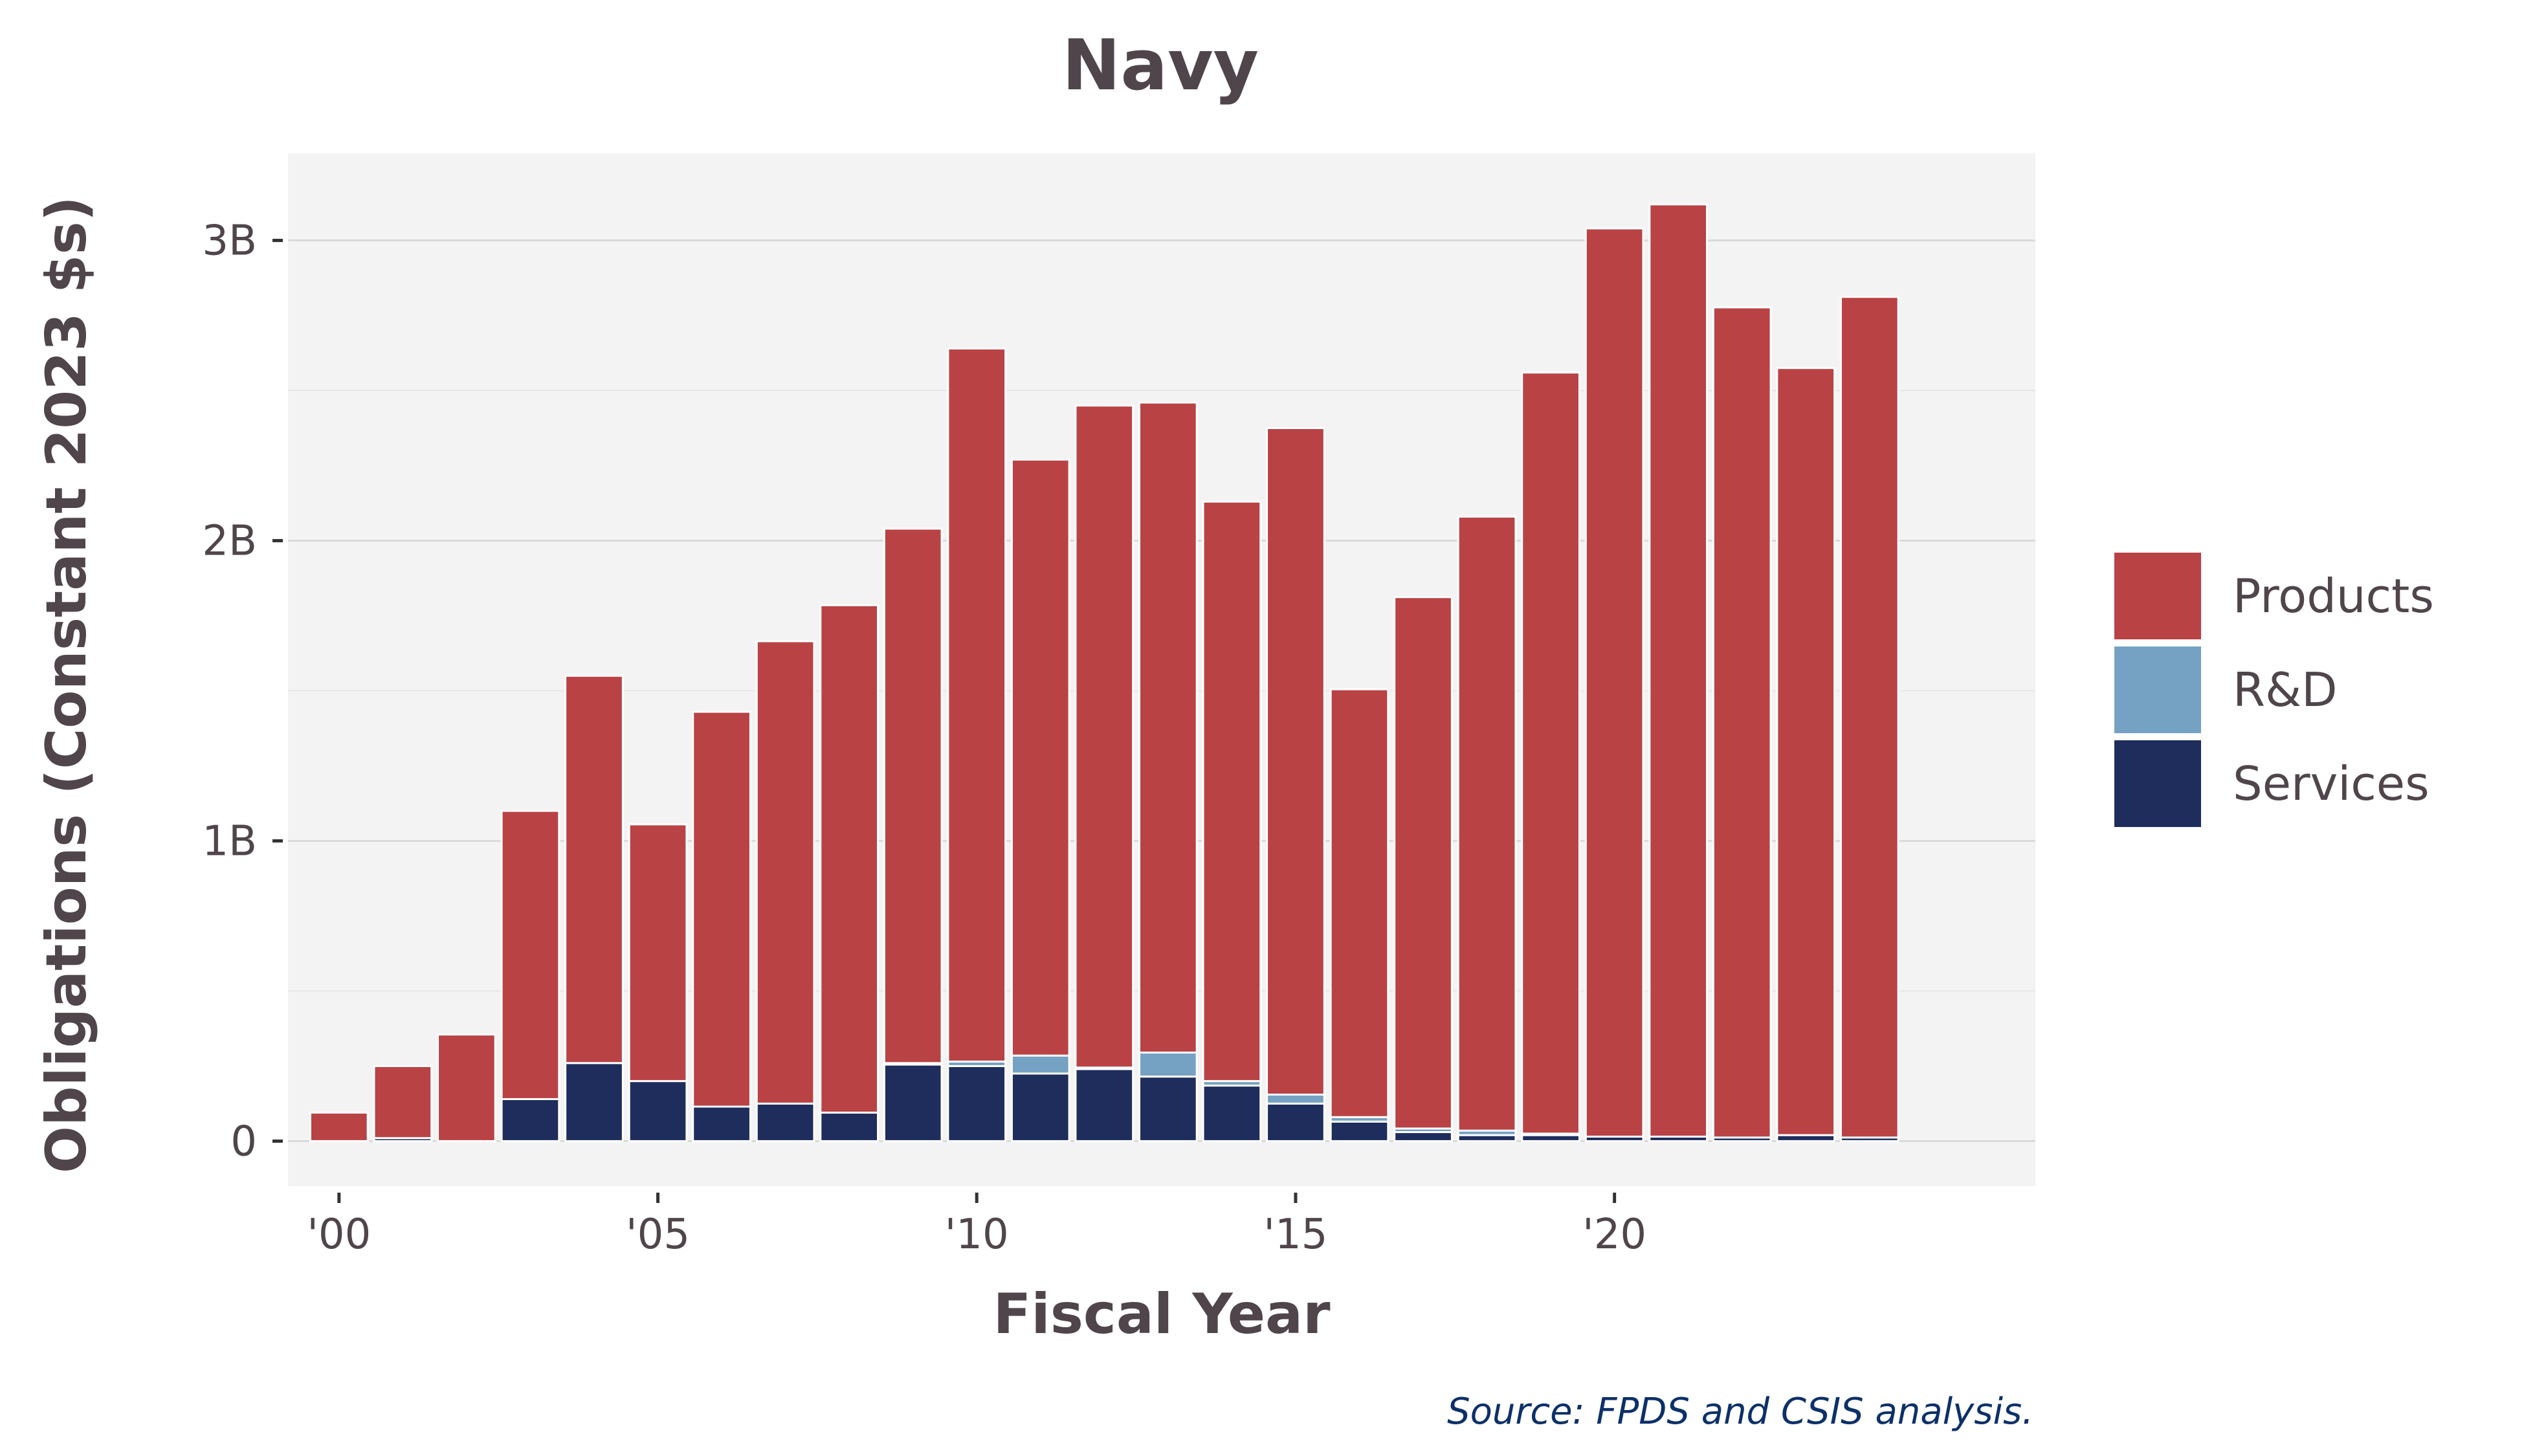 The height and width of the screenshot is (1456, 2524). What do you see at coordinates (1740, 1412) in the screenshot?
I see `source-note: Source: FPDS and CSIS analysis.` at bounding box center [1740, 1412].